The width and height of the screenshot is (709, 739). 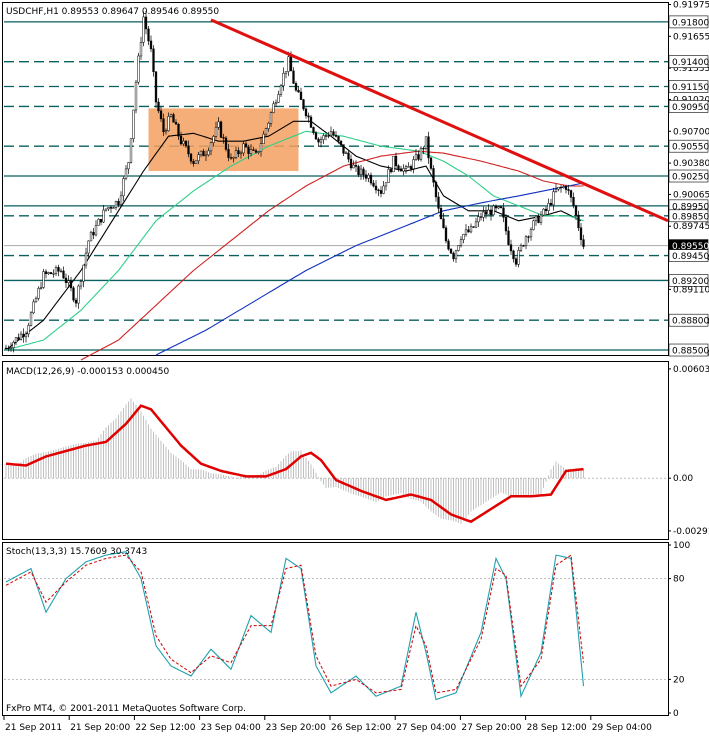 What do you see at coordinates (691, 132) in the screenshot?
I see `y-tick-label: 0.90700` at bounding box center [691, 132].